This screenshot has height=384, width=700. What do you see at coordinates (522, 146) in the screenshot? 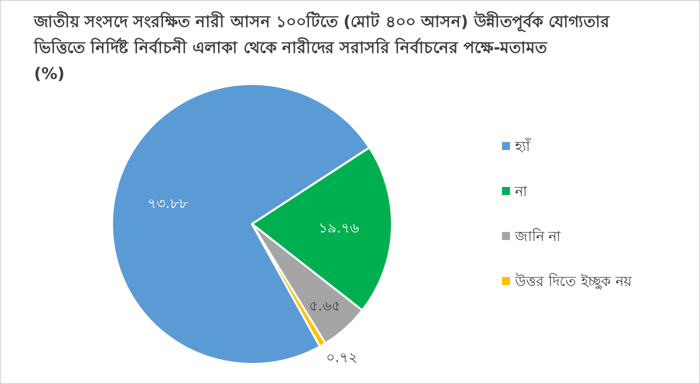
I see `legend-label: হ্যাঁ` at bounding box center [522, 146].